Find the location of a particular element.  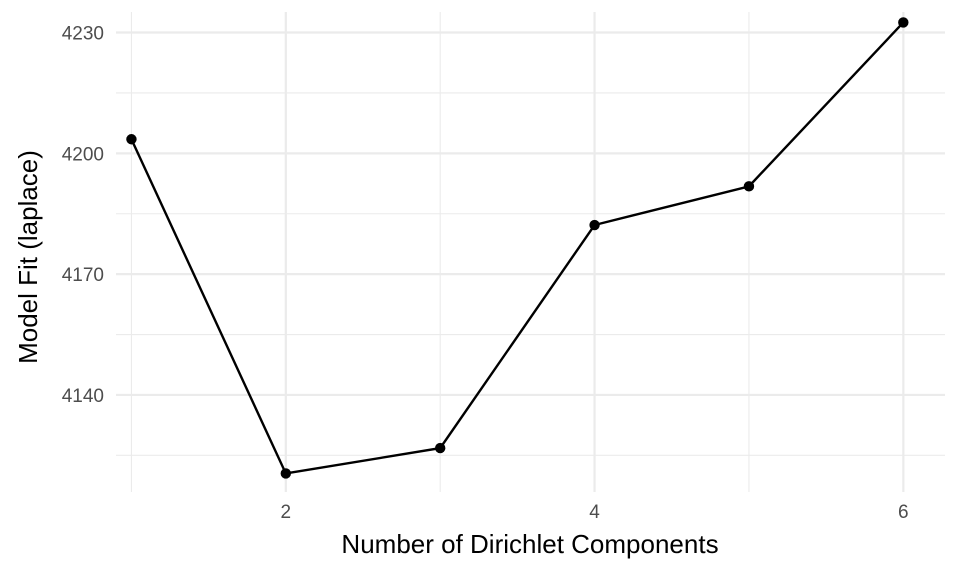

y-tick-label: 4230 is located at coordinates (83, 34).